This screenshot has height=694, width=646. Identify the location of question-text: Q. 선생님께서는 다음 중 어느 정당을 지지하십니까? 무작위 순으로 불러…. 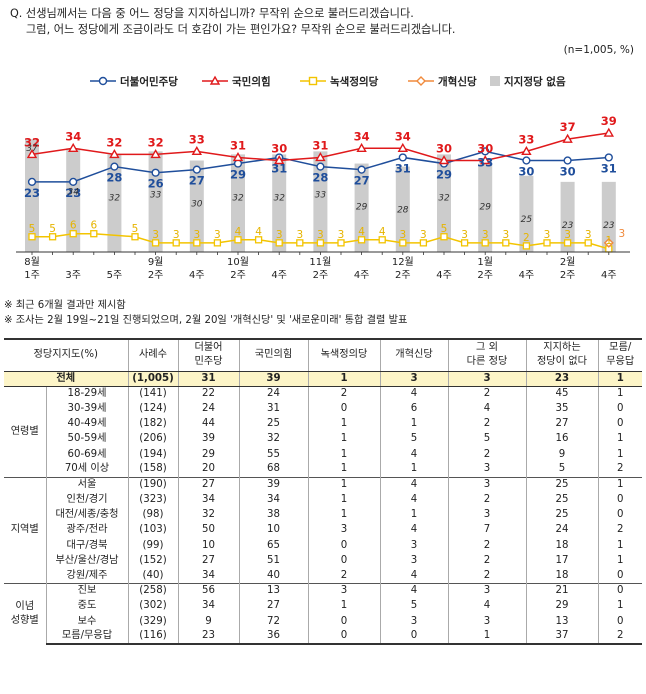
(325, 22).